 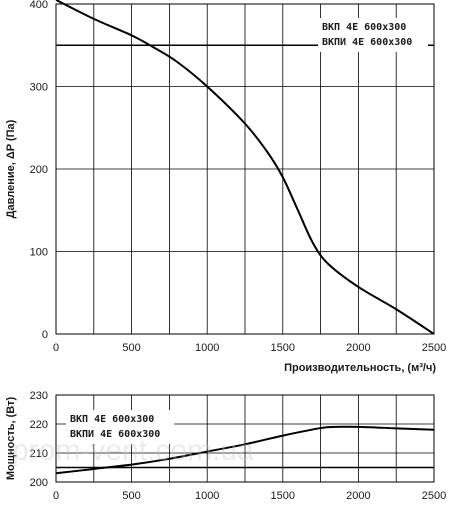 I want to click on y-tick-label: 100, so click(x=39, y=253).